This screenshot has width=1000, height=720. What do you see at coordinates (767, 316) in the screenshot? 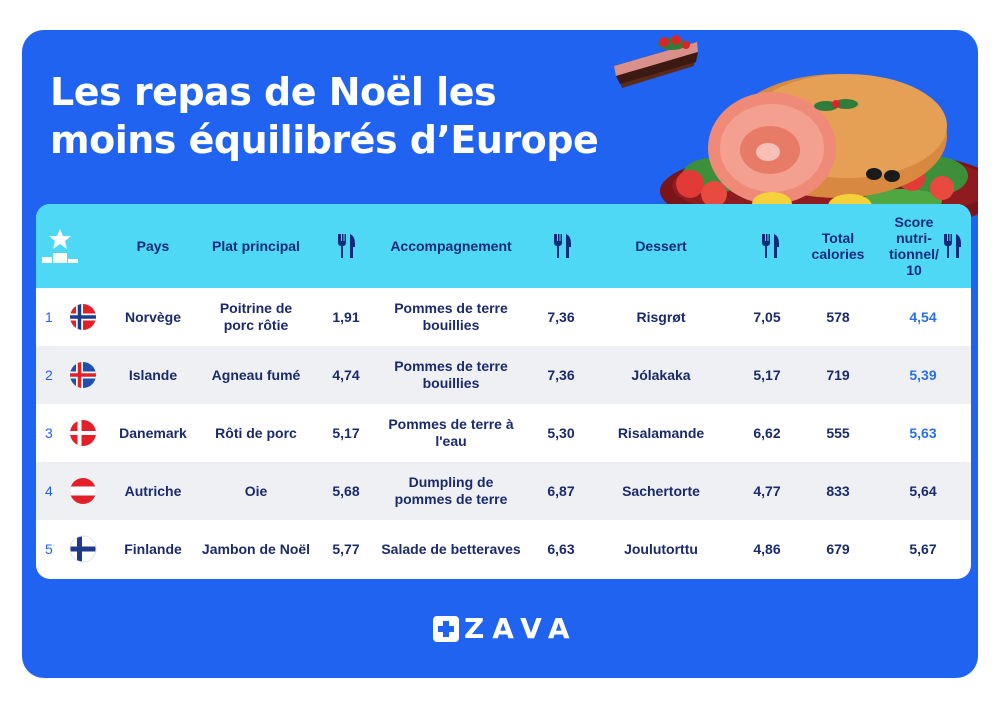
I see `dessert-score-cell: 7,05` at bounding box center [767, 316].